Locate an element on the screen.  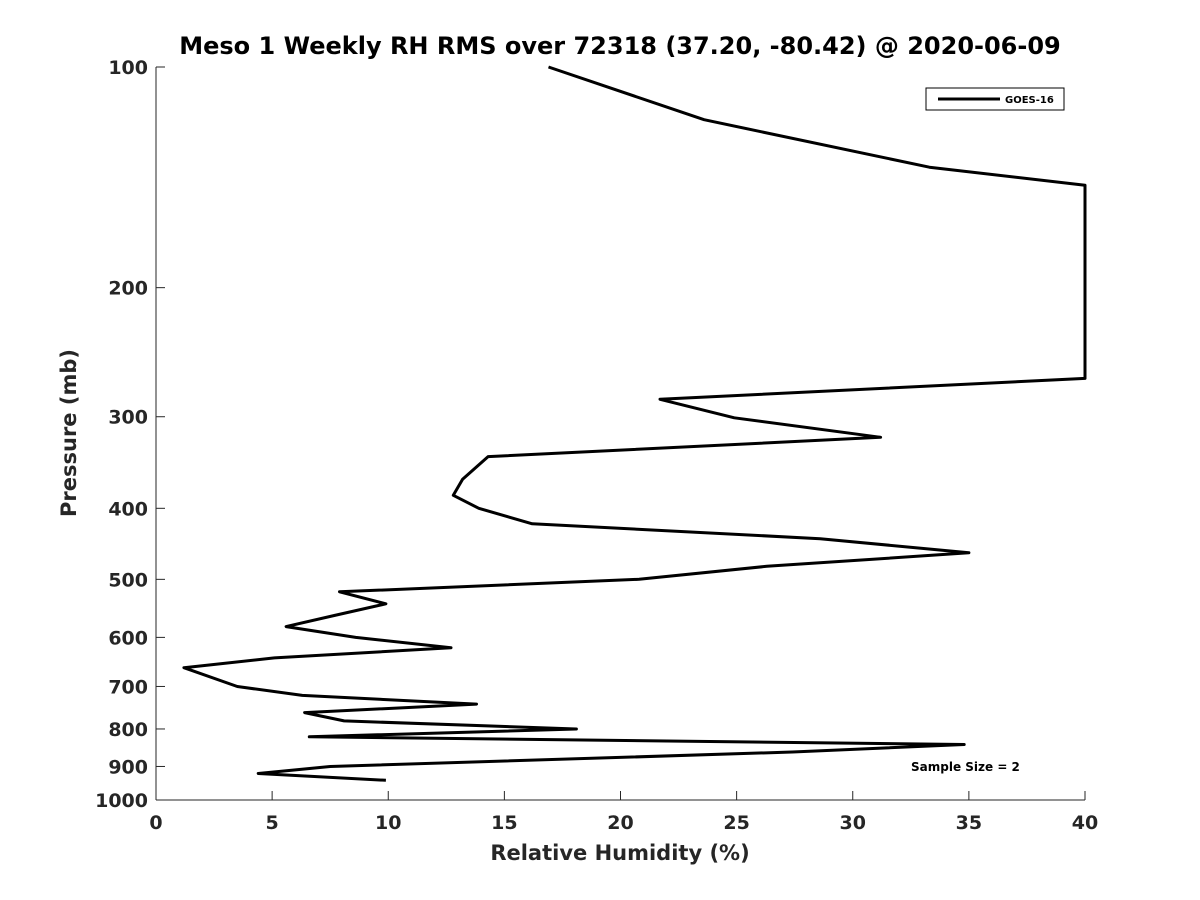
x-ticks: 0 5 10 15 20 25 30 35 40 is located at coordinates (623, 812).